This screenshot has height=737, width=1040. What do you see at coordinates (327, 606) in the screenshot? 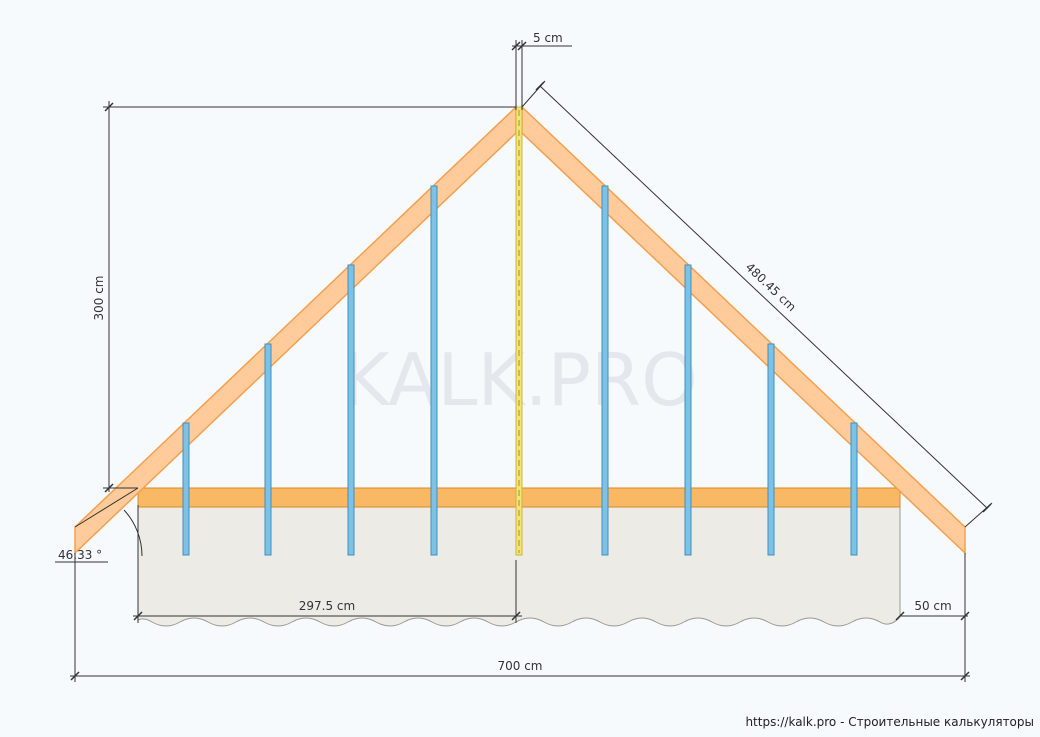
I see `half-span-label: 297.5 cm` at bounding box center [327, 606].